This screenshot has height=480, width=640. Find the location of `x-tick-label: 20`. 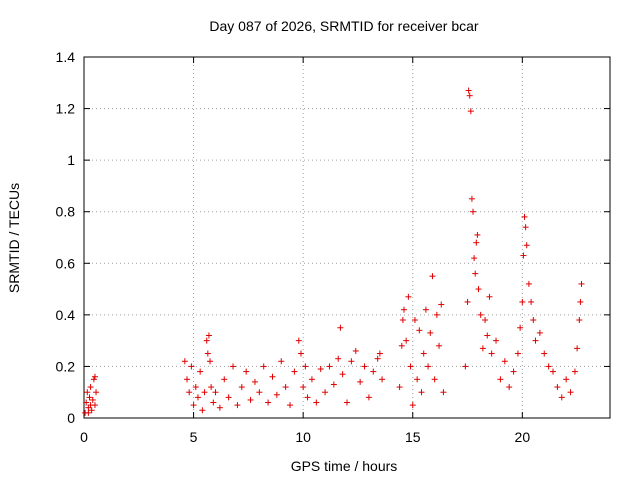

x-tick-label: 20 is located at coordinates (523, 437).